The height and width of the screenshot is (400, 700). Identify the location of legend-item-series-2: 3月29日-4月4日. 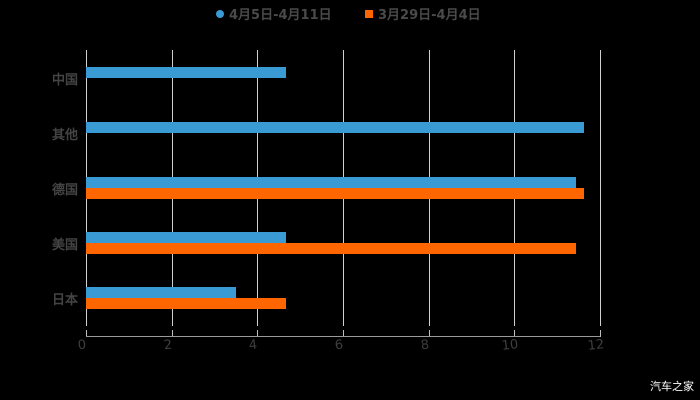
(423, 13).